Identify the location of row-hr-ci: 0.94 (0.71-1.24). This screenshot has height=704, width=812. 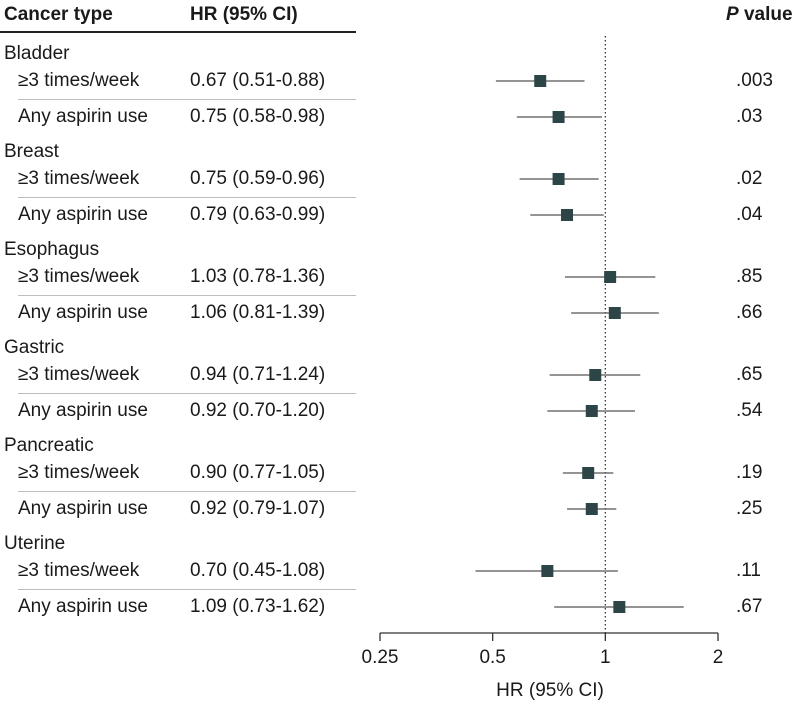
(258, 374).